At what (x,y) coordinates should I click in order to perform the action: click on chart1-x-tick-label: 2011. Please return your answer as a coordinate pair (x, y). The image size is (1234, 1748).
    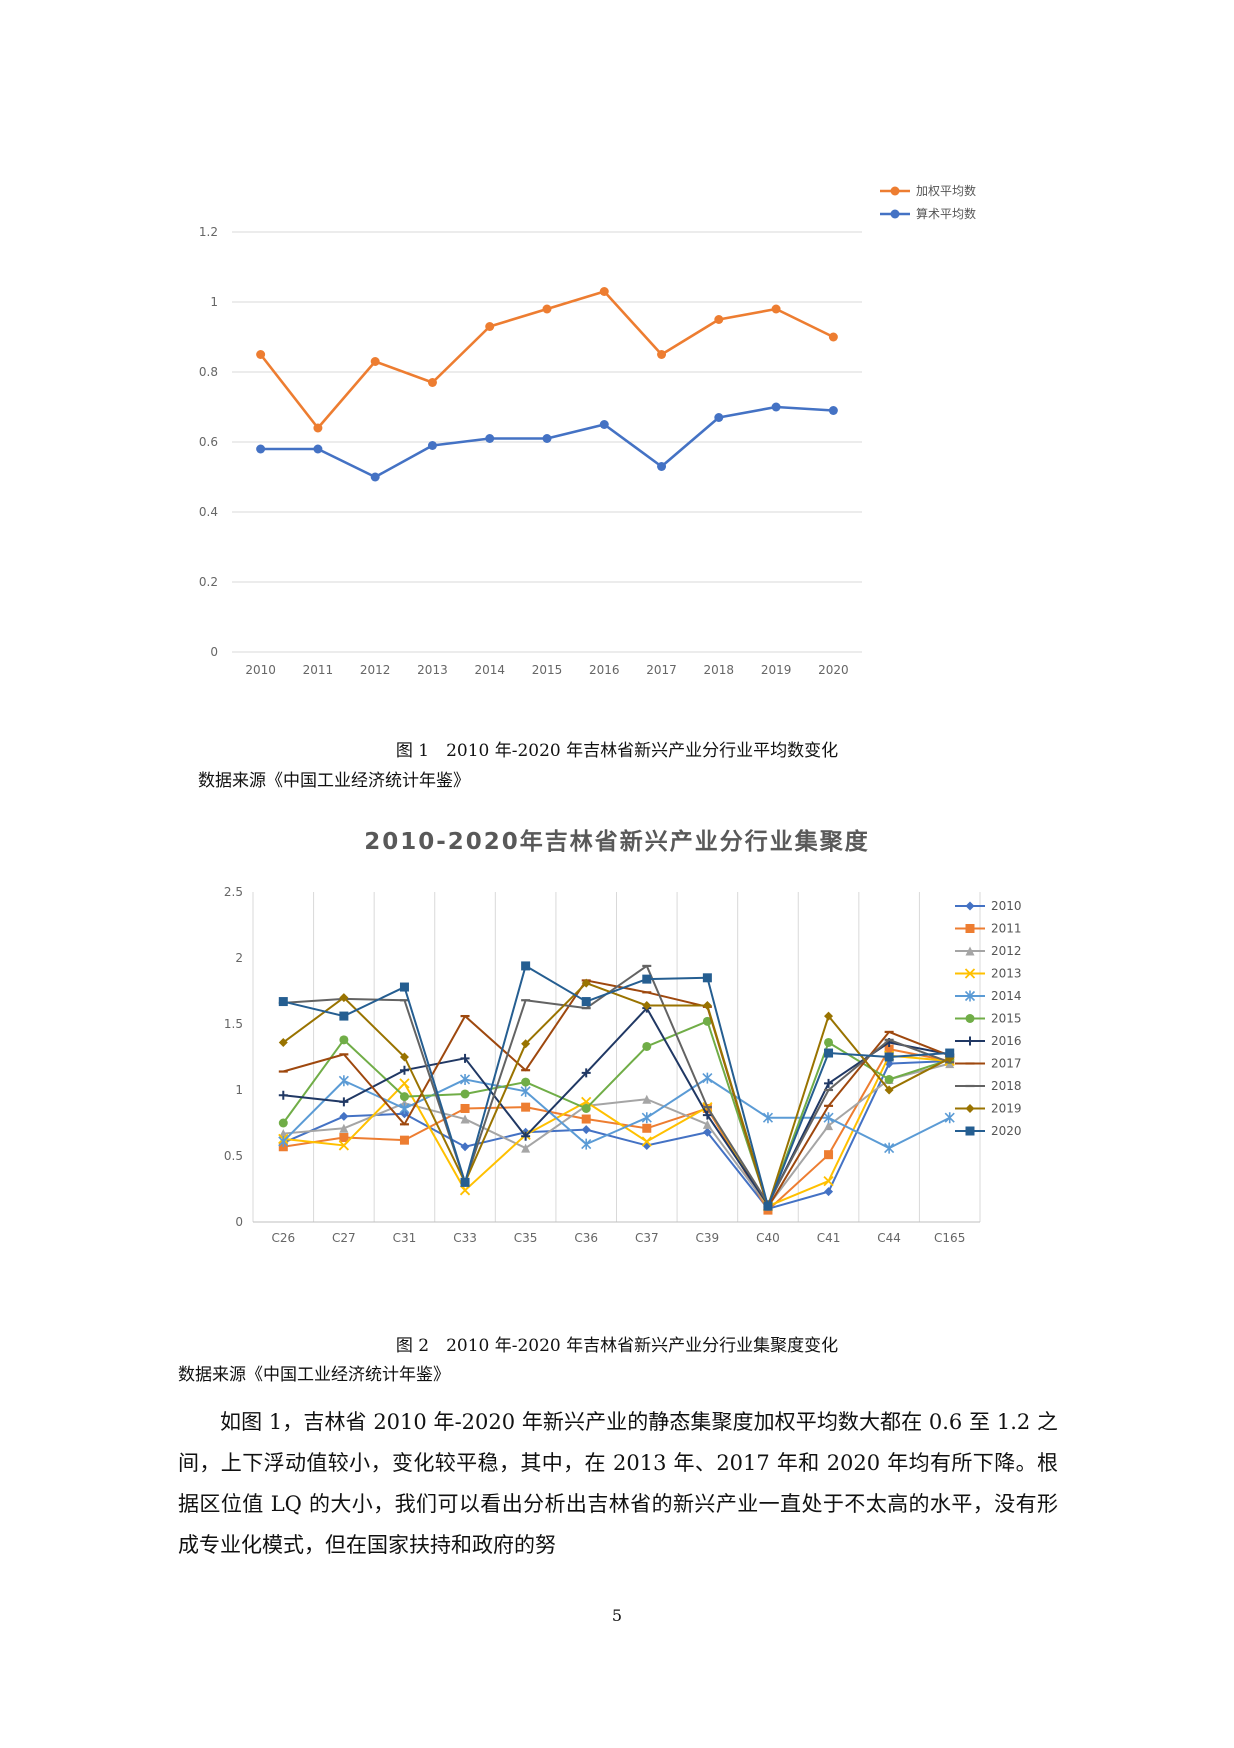
    Looking at the image, I should click on (318, 670).